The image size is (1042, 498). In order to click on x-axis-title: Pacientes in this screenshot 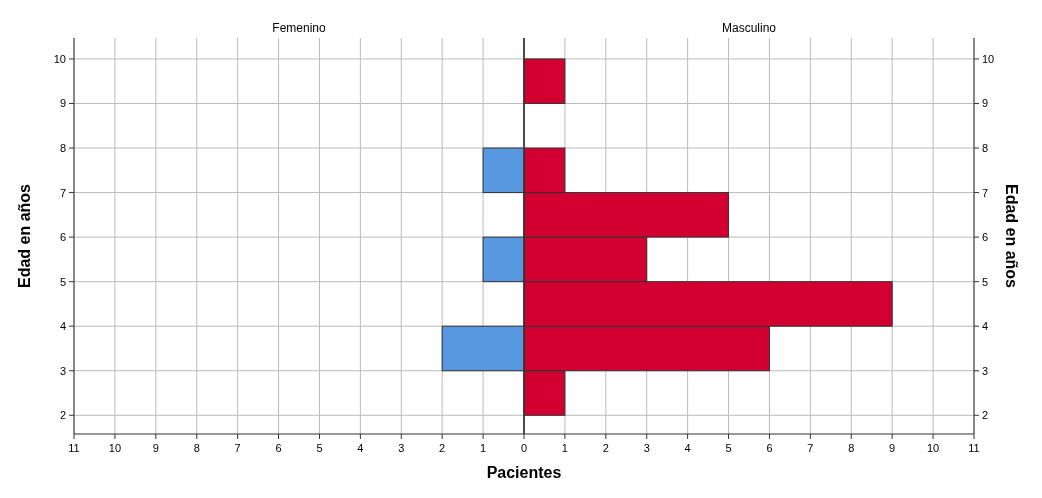, I will do `click(524, 472)`.